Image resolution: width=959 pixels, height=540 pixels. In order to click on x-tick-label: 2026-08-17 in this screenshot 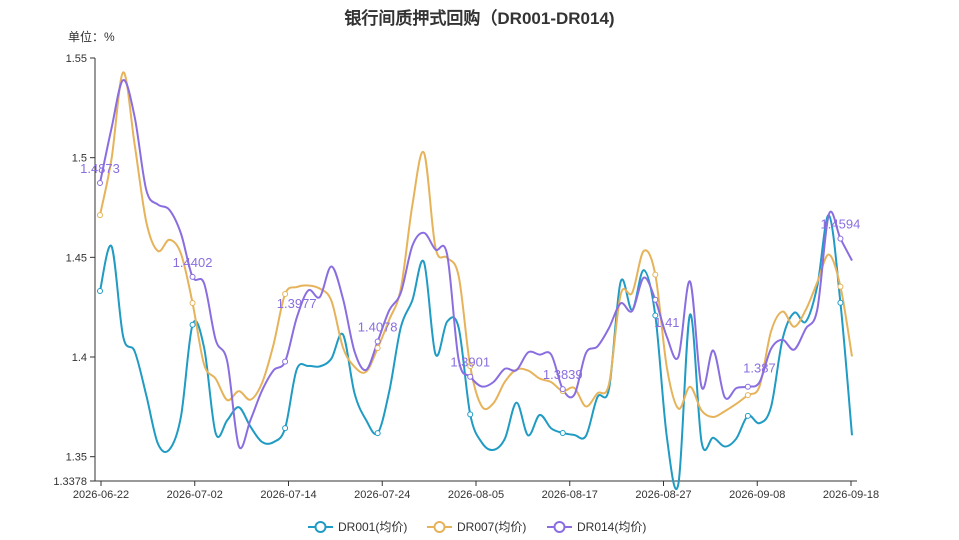, I will do `click(570, 495)`.